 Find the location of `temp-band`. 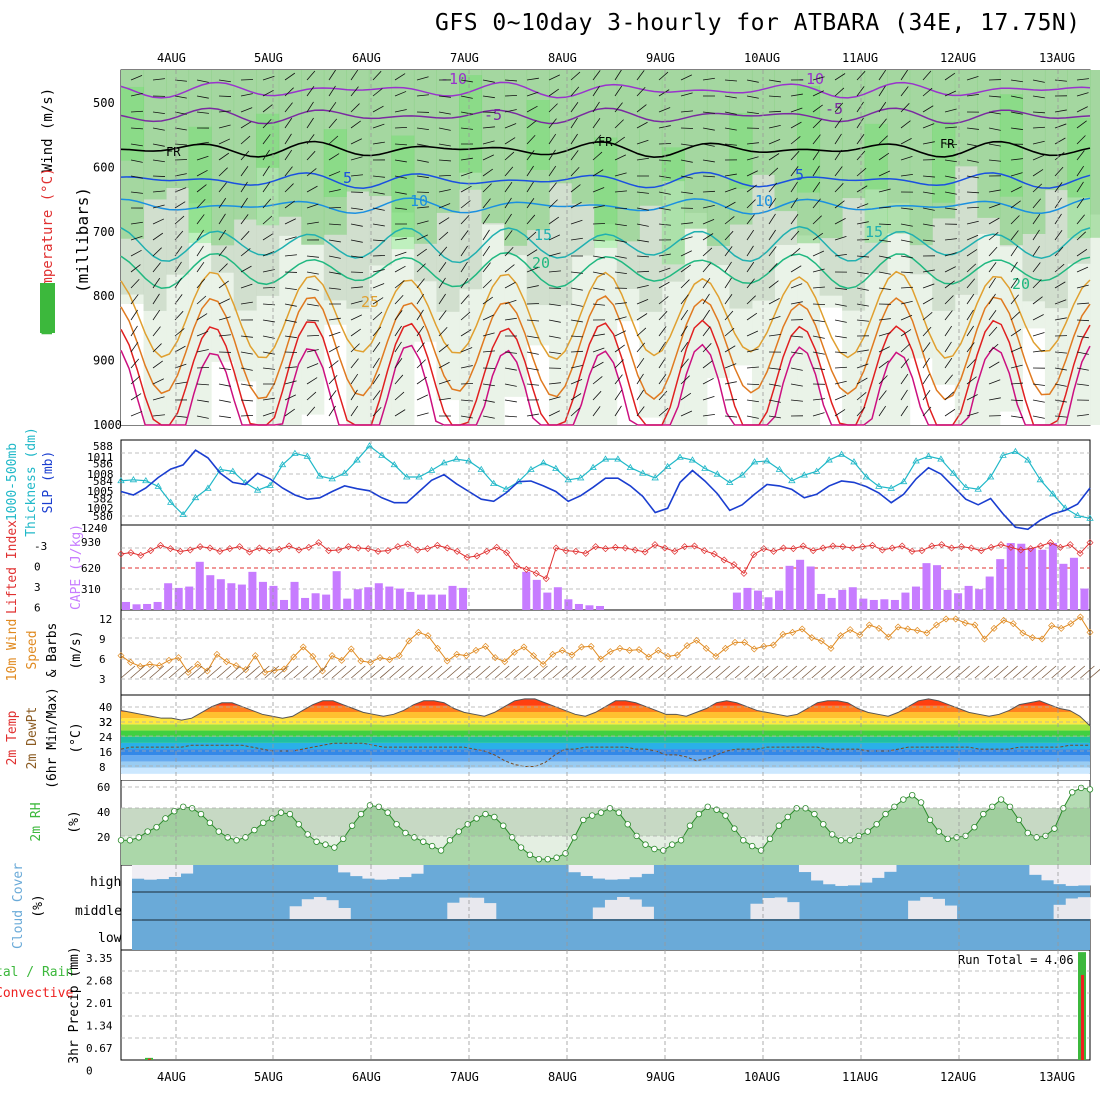

temp-band is located at coordinates (605, 758).